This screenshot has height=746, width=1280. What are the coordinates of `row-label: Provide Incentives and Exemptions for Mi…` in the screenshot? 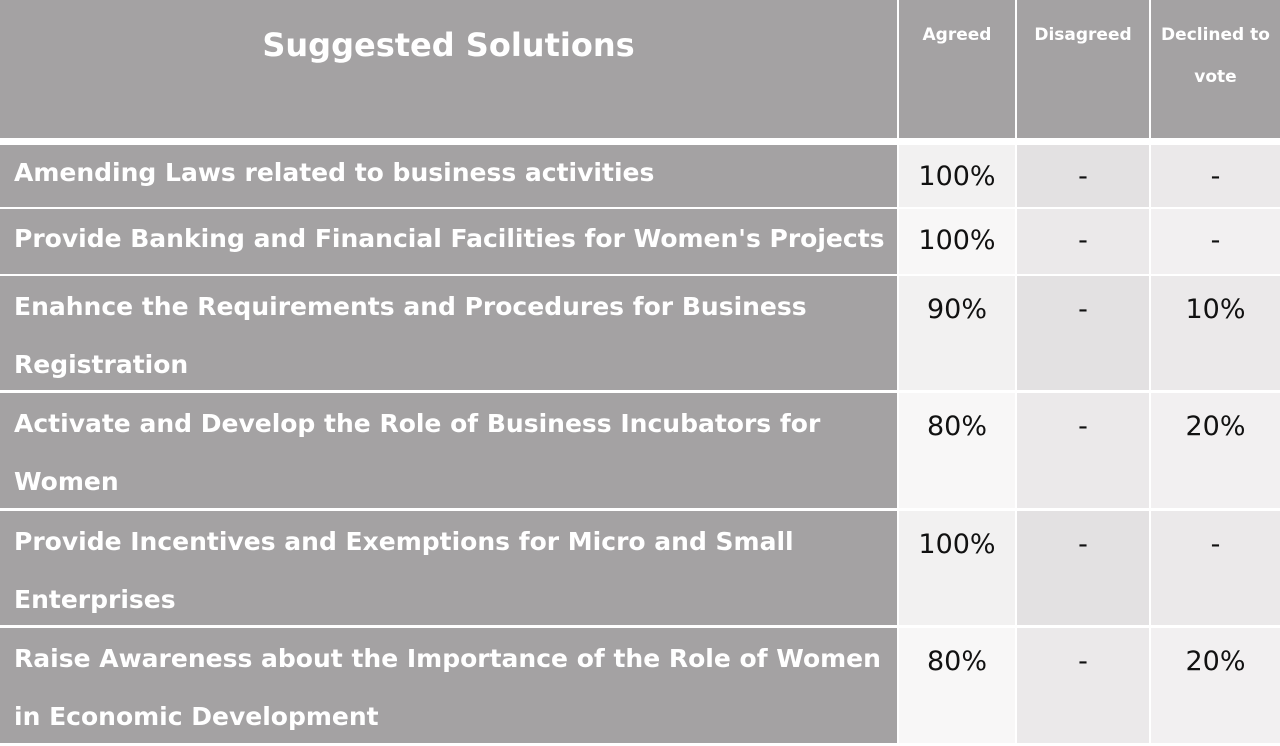 It's located at (448, 568).